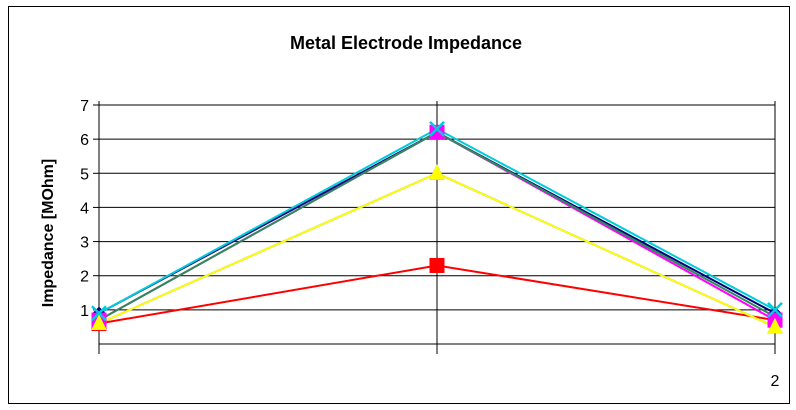 Image resolution: width=796 pixels, height=410 pixels. I want to click on y-tick-label: 3, so click(84, 243).